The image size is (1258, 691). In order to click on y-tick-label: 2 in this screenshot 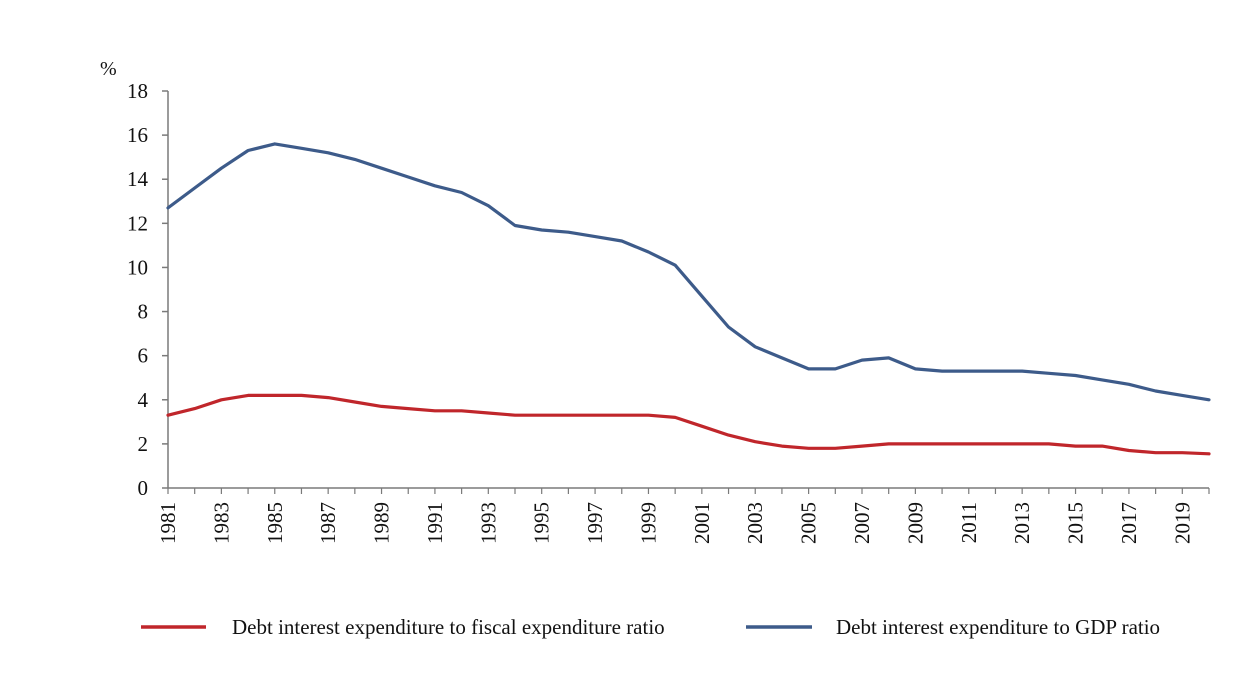, I will do `click(143, 444)`.